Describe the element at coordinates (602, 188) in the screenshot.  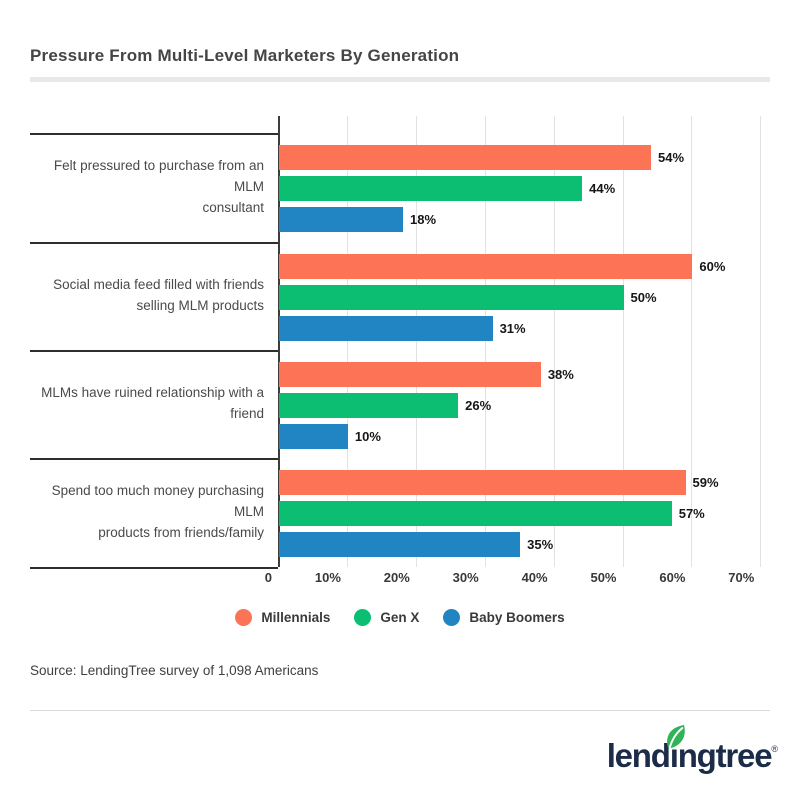
I see `bar-value-label: 44%` at that location.